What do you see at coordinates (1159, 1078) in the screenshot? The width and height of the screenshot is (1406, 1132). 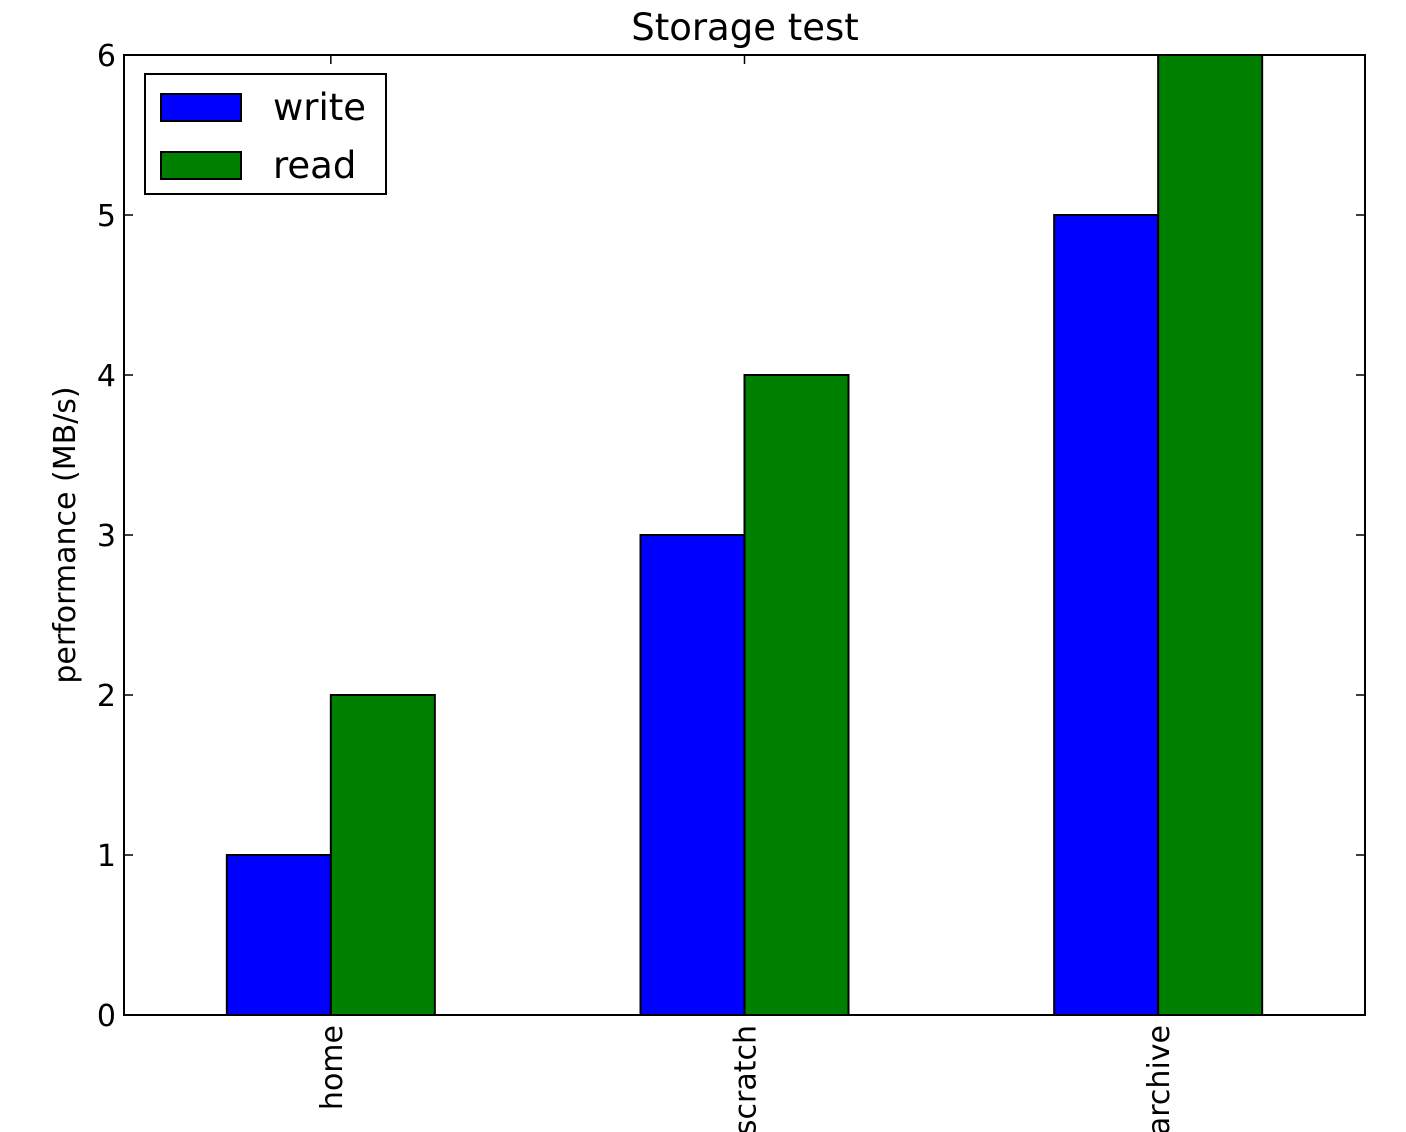 I see `x-tick-label-archive: archive` at bounding box center [1159, 1078].